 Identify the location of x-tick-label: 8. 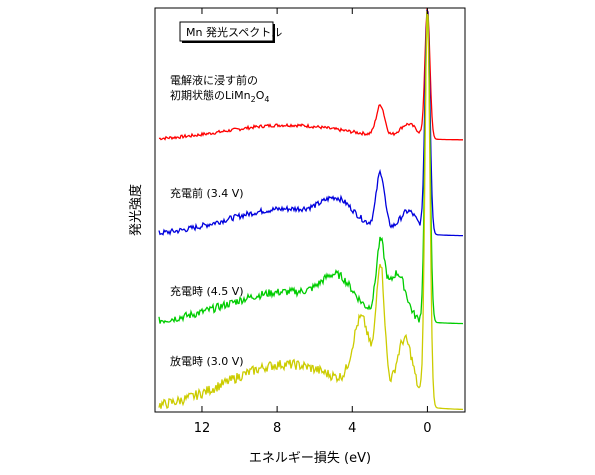
(277, 428).